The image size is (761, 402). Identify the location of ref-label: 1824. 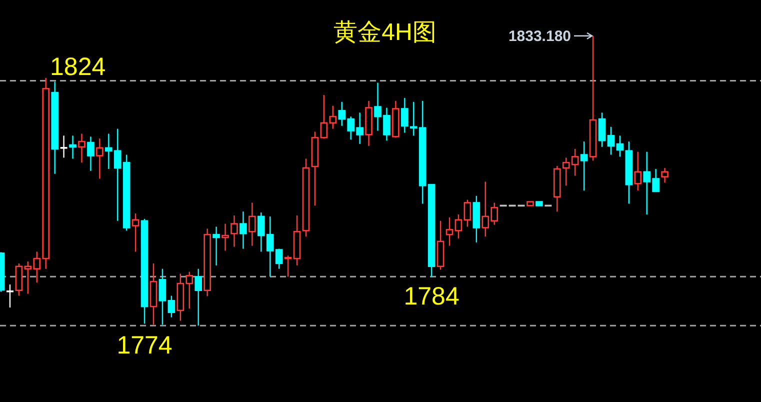
(78, 66).